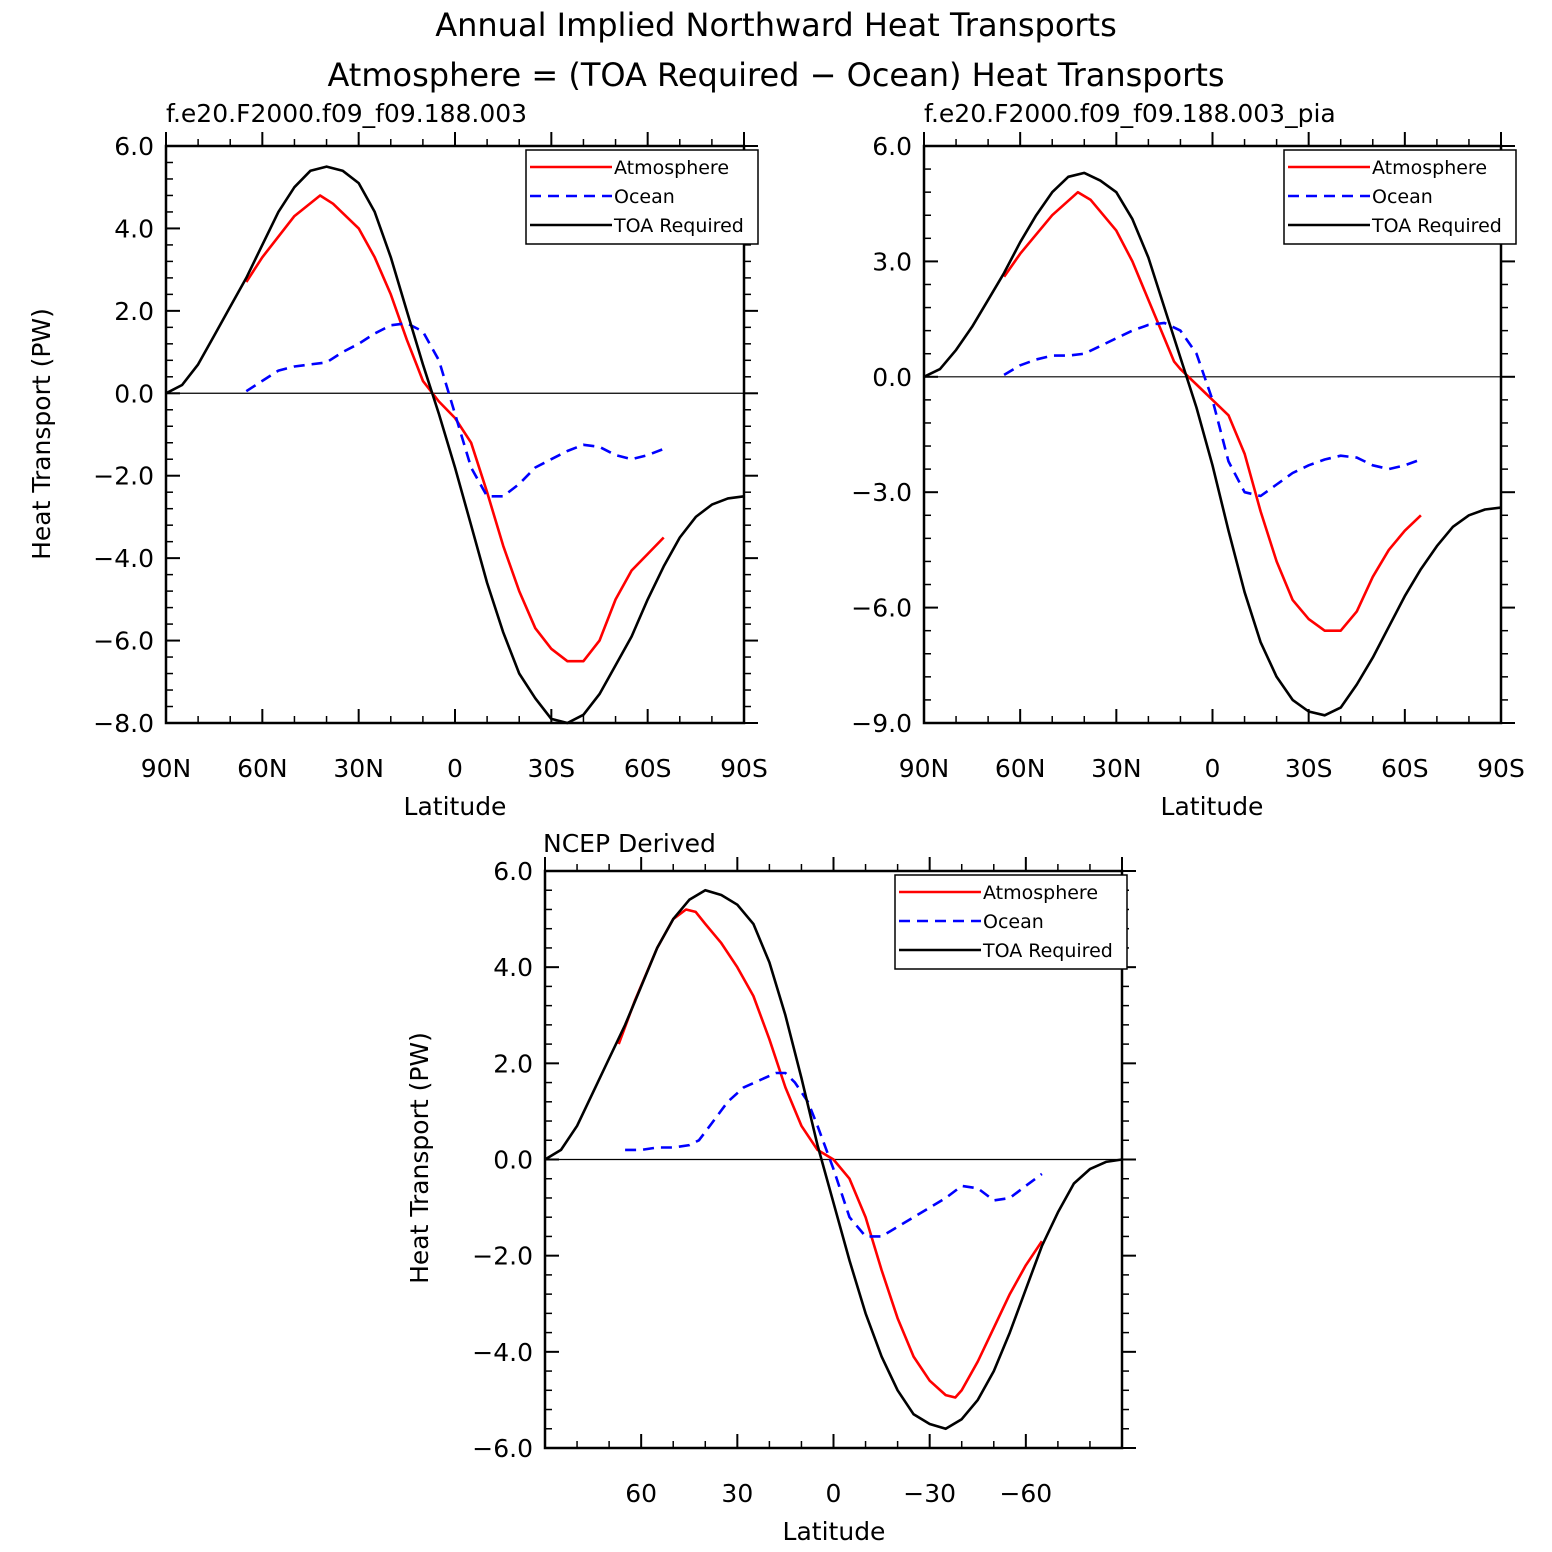 This screenshot has height=1552, width=1552. What do you see at coordinates (123, 723) in the screenshot?
I see `y-tick-label: −8.0` at bounding box center [123, 723].